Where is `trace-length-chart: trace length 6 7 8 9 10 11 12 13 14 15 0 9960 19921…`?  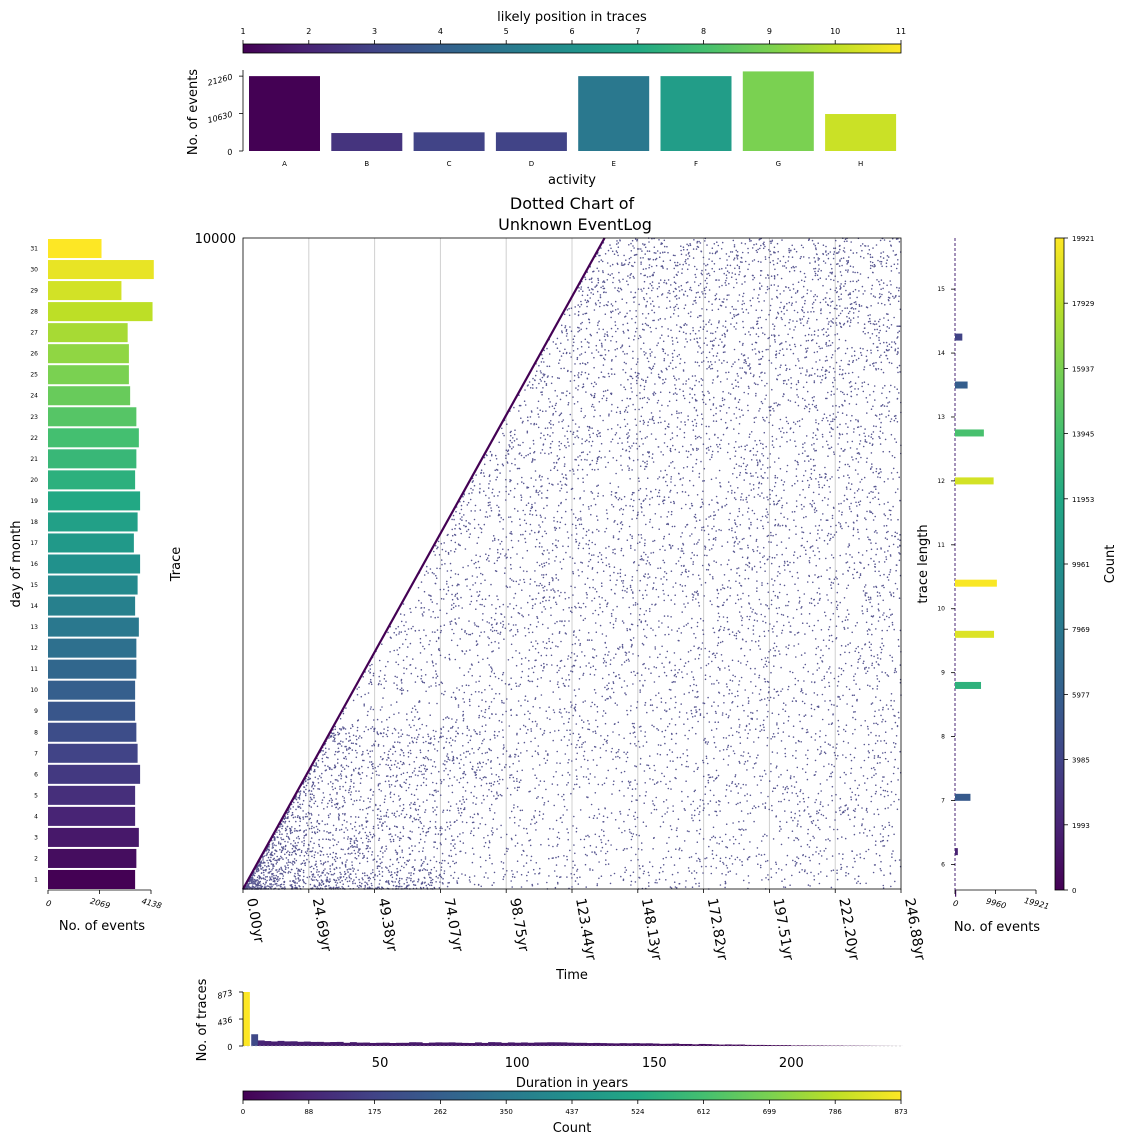 trace-length-chart: trace length 6 7 8 9 10 11 12 13 14 15 0 9960 19921… is located at coordinates (983, 586).